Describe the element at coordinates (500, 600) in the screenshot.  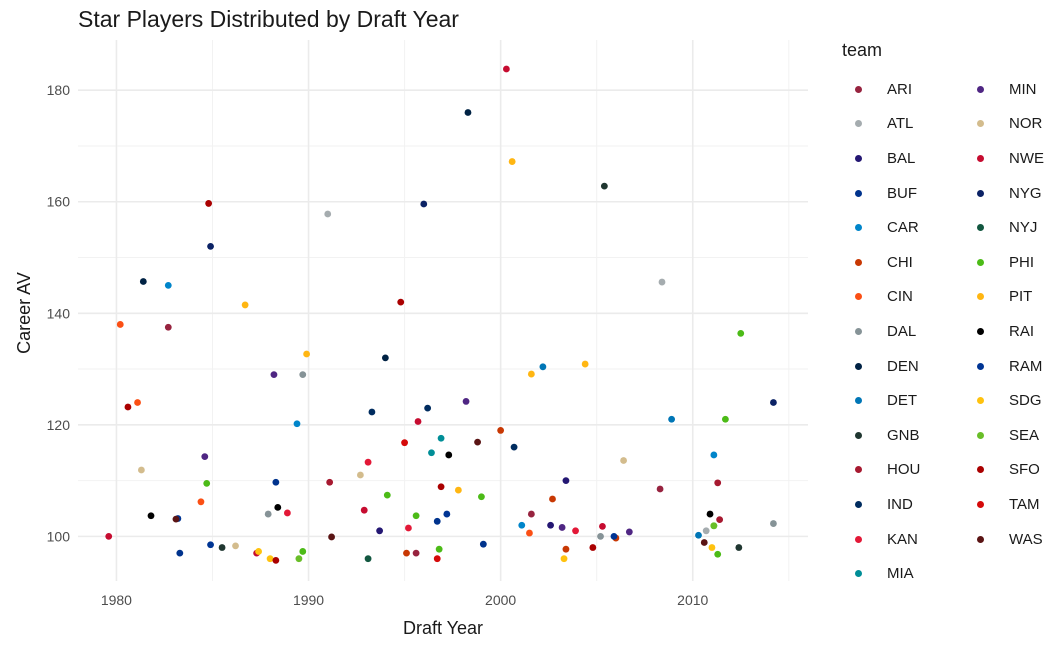
I see `x-tick-label: 2000` at that location.